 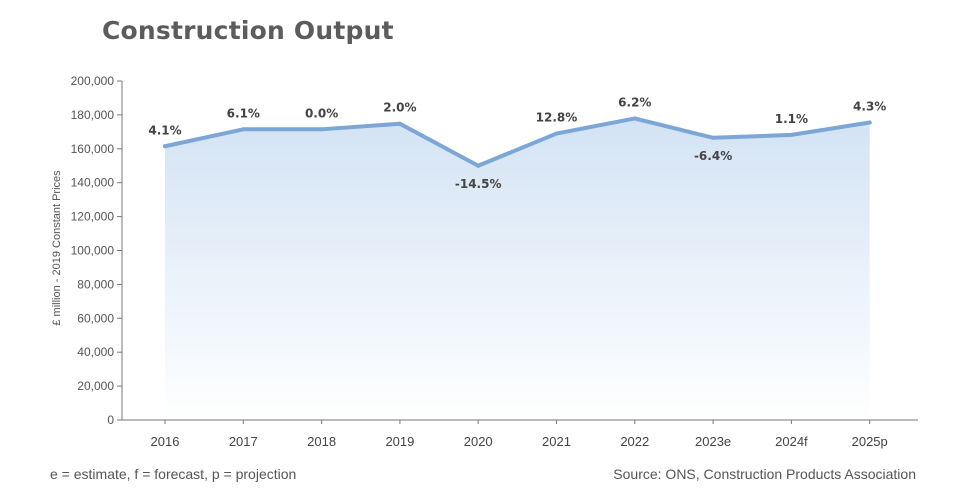 I want to click on data-label: 2.0%, so click(x=399, y=108).